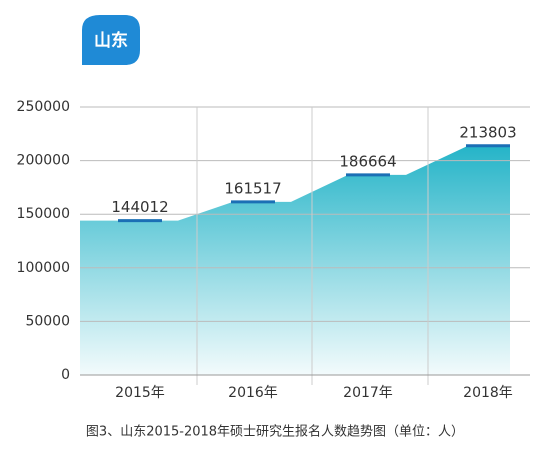 Image resolution: width=550 pixels, height=457 pixels. Describe the element at coordinates (252, 188) in the screenshot. I see `value-label: 161517` at that location.